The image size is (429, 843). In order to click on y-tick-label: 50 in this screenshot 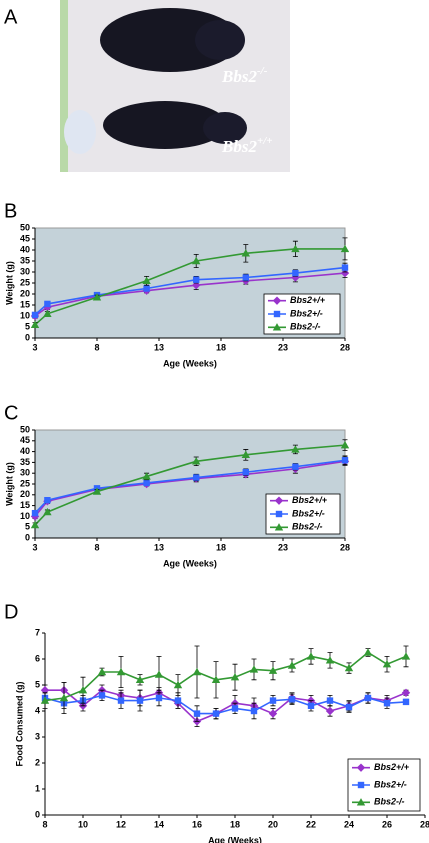, I will do `click(25, 429)`.